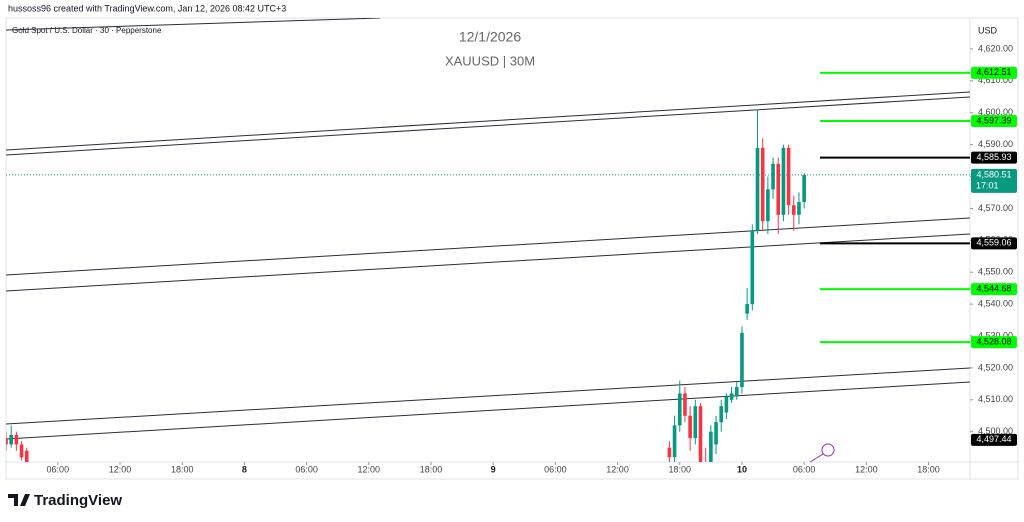 The height and width of the screenshot is (522, 1024). Describe the element at coordinates (19, 500) in the screenshot. I see `logo-mark` at that location.